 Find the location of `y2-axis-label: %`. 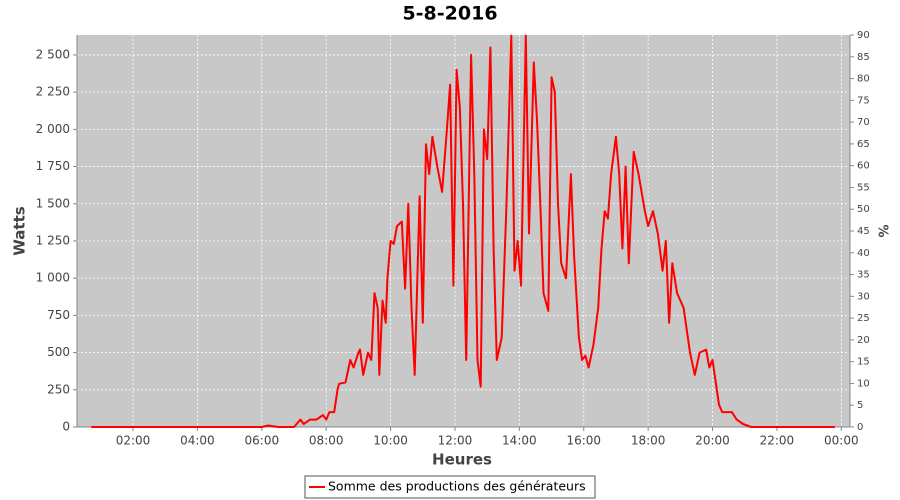

y2-axis-label: % is located at coordinates (882, 230).